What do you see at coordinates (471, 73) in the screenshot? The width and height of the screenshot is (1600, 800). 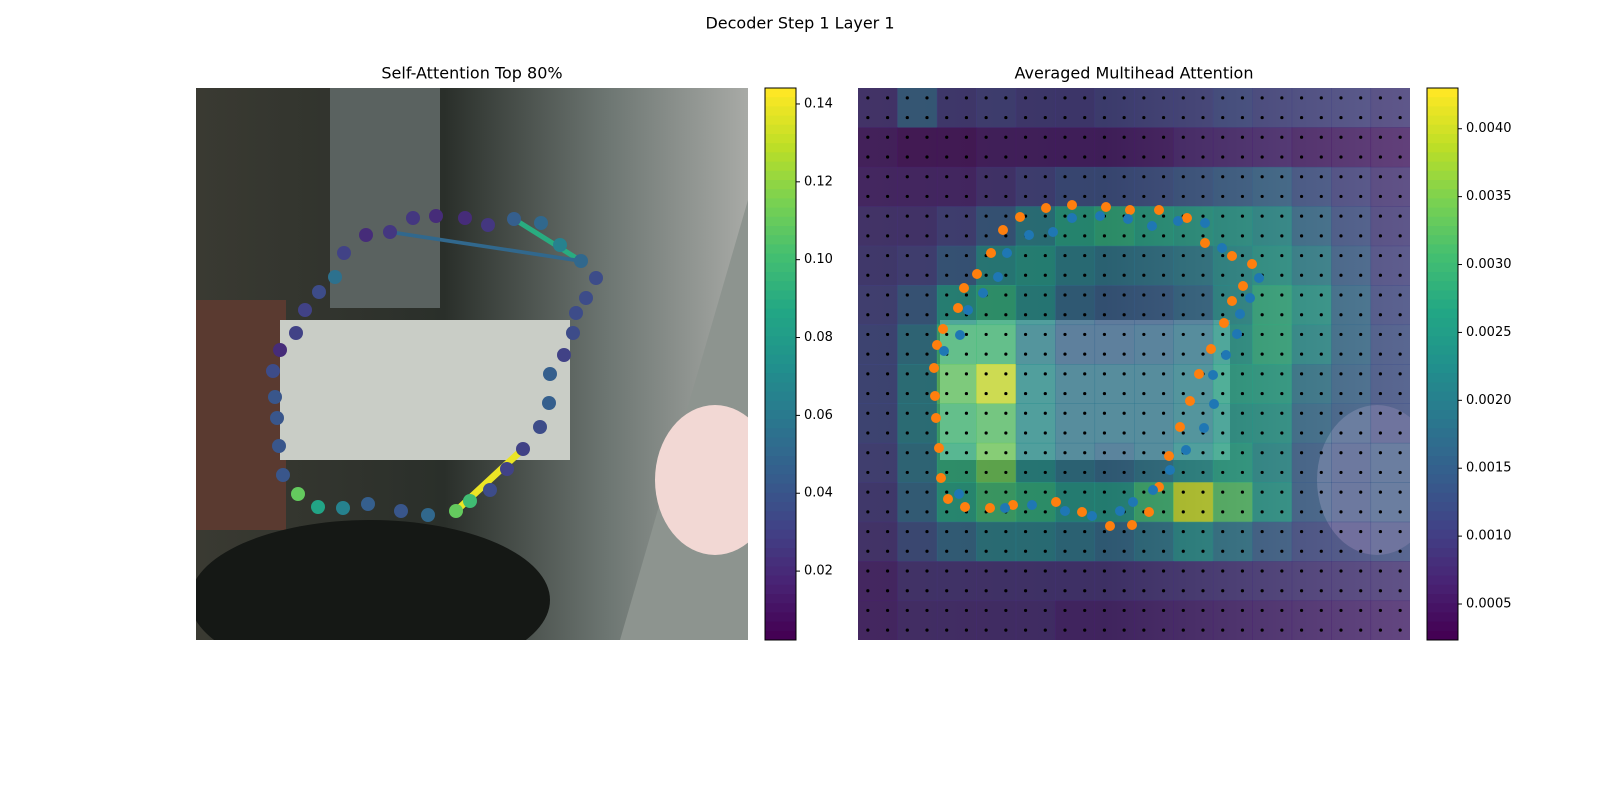 I see `panel-title: Self-Attention Top 80%` at bounding box center [471, 73].